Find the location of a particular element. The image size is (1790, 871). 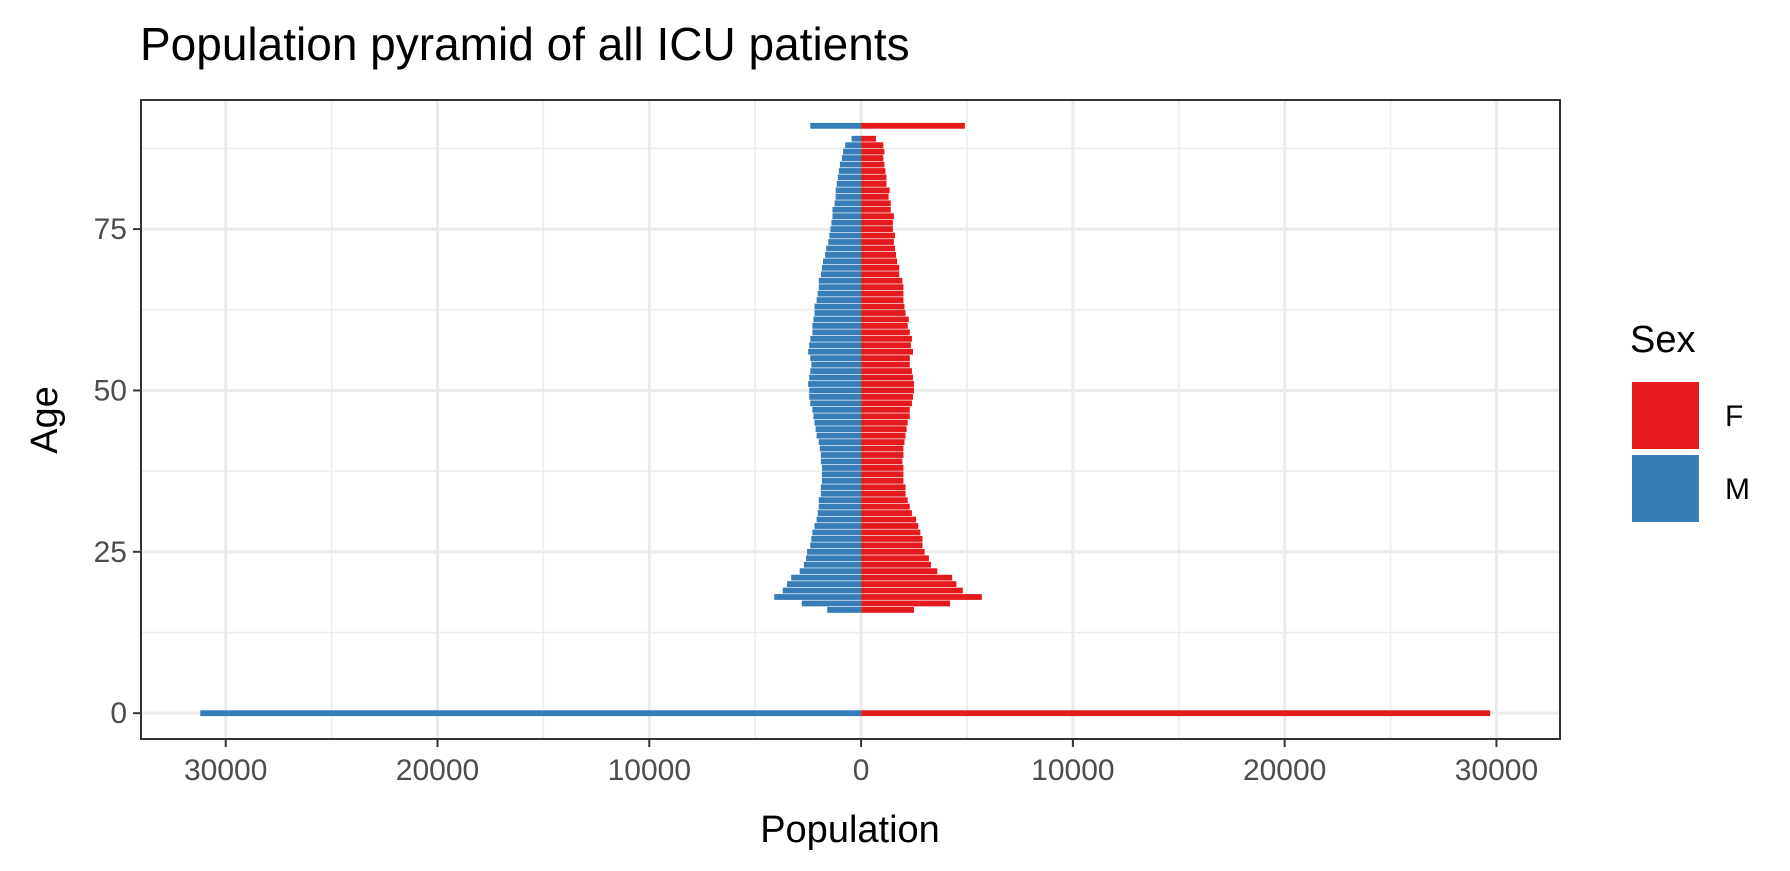

x-tick-label: 0 is located at coordinates (861, 770).